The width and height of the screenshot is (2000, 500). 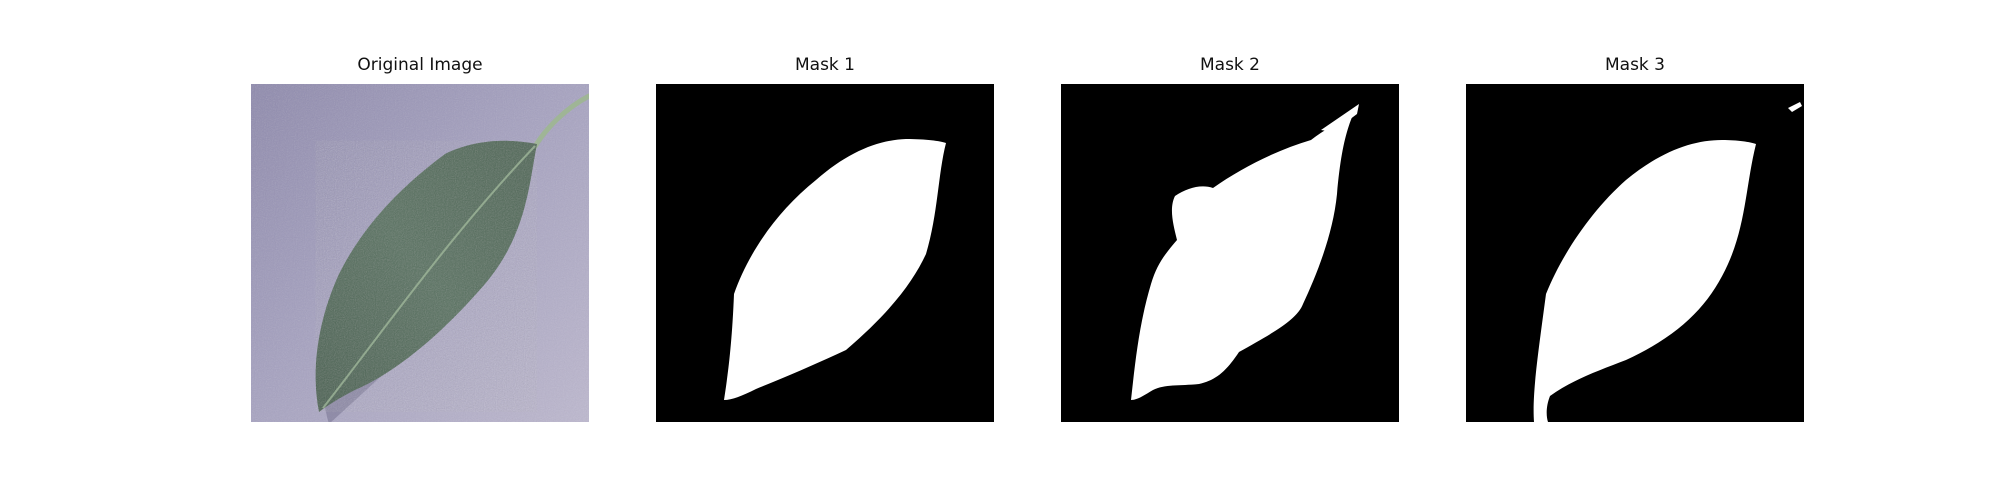 What do you see at coordinates (1340, 118) in the screenshot?
I see `mask-2-stem-region` at bounding box center [1340, 118].